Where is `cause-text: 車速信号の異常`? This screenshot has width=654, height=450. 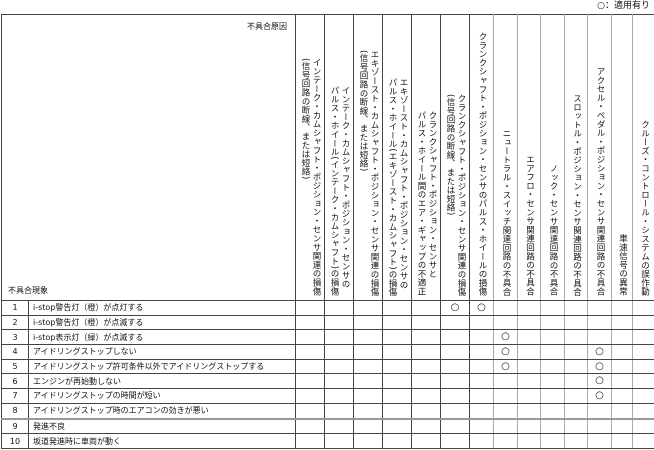 cause-text: 車速信号の異常 is located at coordinates (622, 265).